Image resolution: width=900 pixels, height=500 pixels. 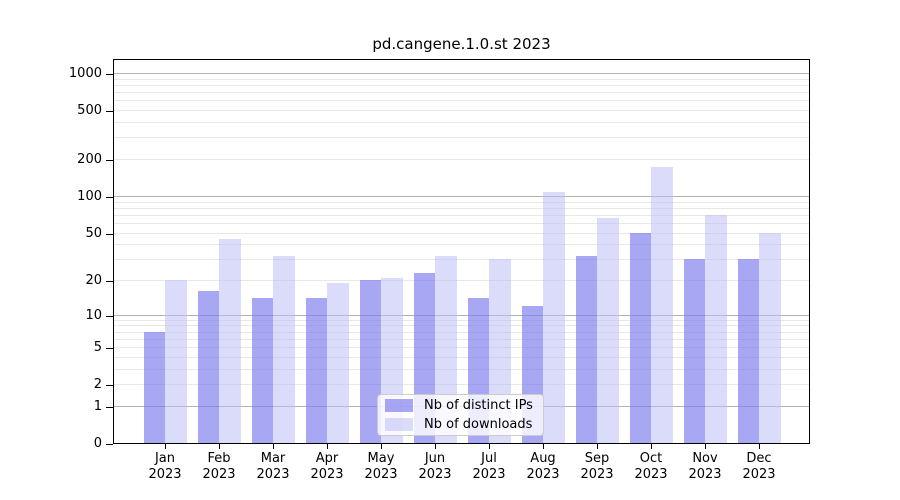 What do you see at coordinates (651, 458) in the screenshot?
I see `x-tick-label-month: Oct` at bounding box center [651, 458].